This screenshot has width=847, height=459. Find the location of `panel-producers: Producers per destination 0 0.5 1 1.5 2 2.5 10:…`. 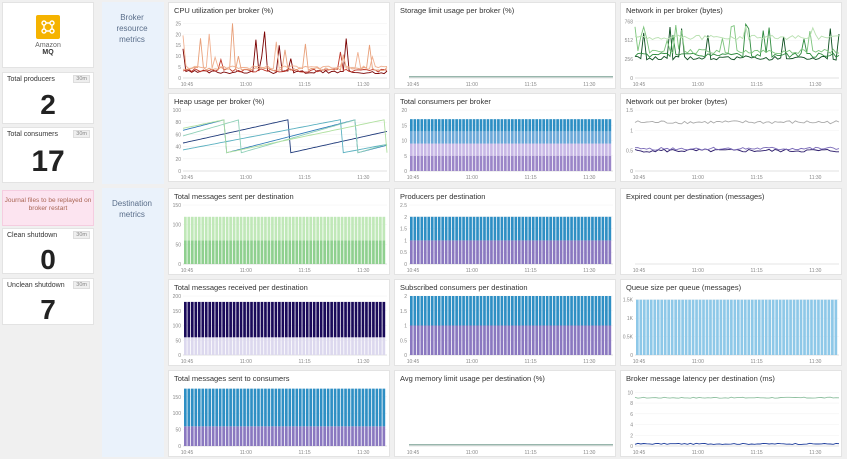

panel-producers: Producers per destination 0 0.5 1 1.5 2 2.5 10:… is located at coordinates (505, 231).